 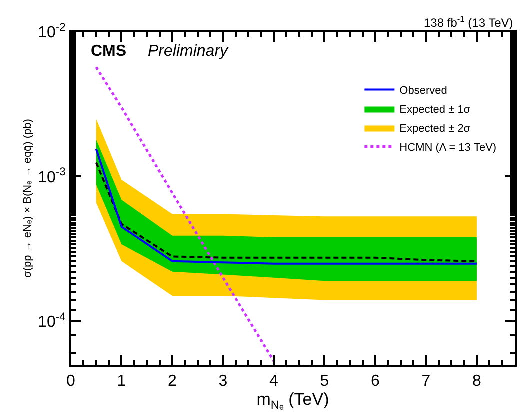 I want to click on y-tick-label: 10$^{-2}$, so click(x=52, y=32).